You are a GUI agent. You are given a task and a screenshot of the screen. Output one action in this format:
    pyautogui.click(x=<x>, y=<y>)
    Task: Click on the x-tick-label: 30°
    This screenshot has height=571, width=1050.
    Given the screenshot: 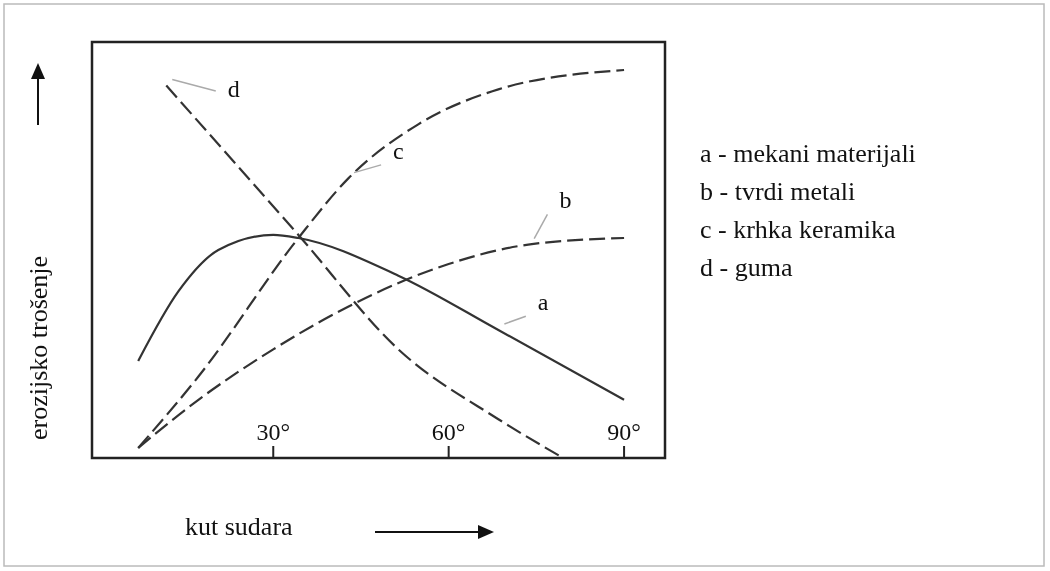 What is the action you would take?
    pyautogui.click(x=273, y=432)
    